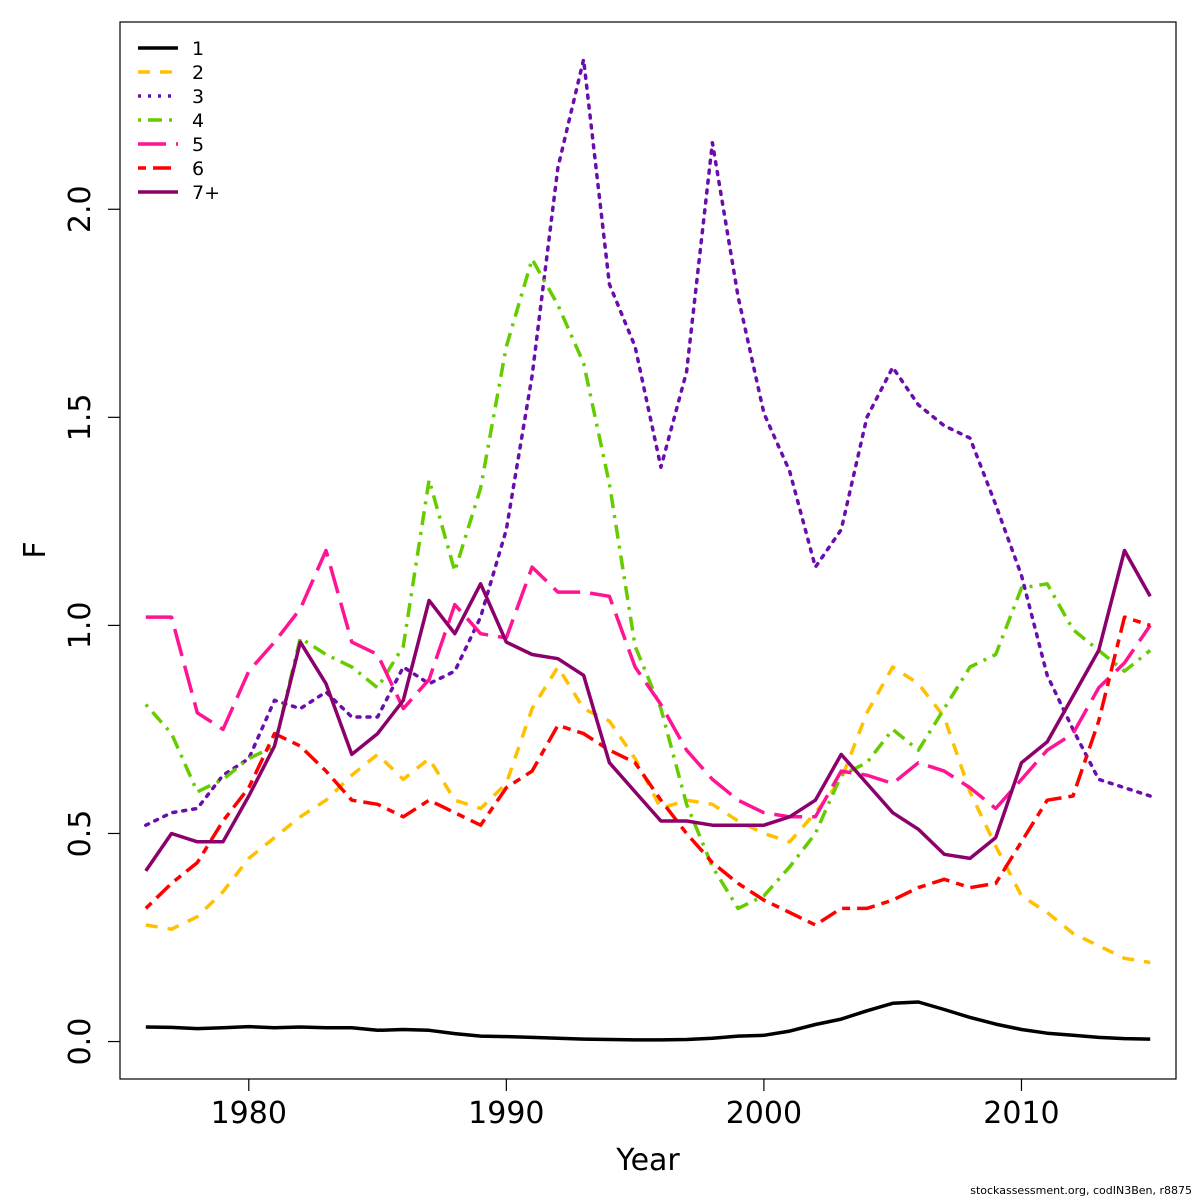 This screenshot has height=1200, width=1200. What do you see at coordinates (198, 49) in the screenshot?
I see `legend-label: 1` at bounding box center [198, 49].